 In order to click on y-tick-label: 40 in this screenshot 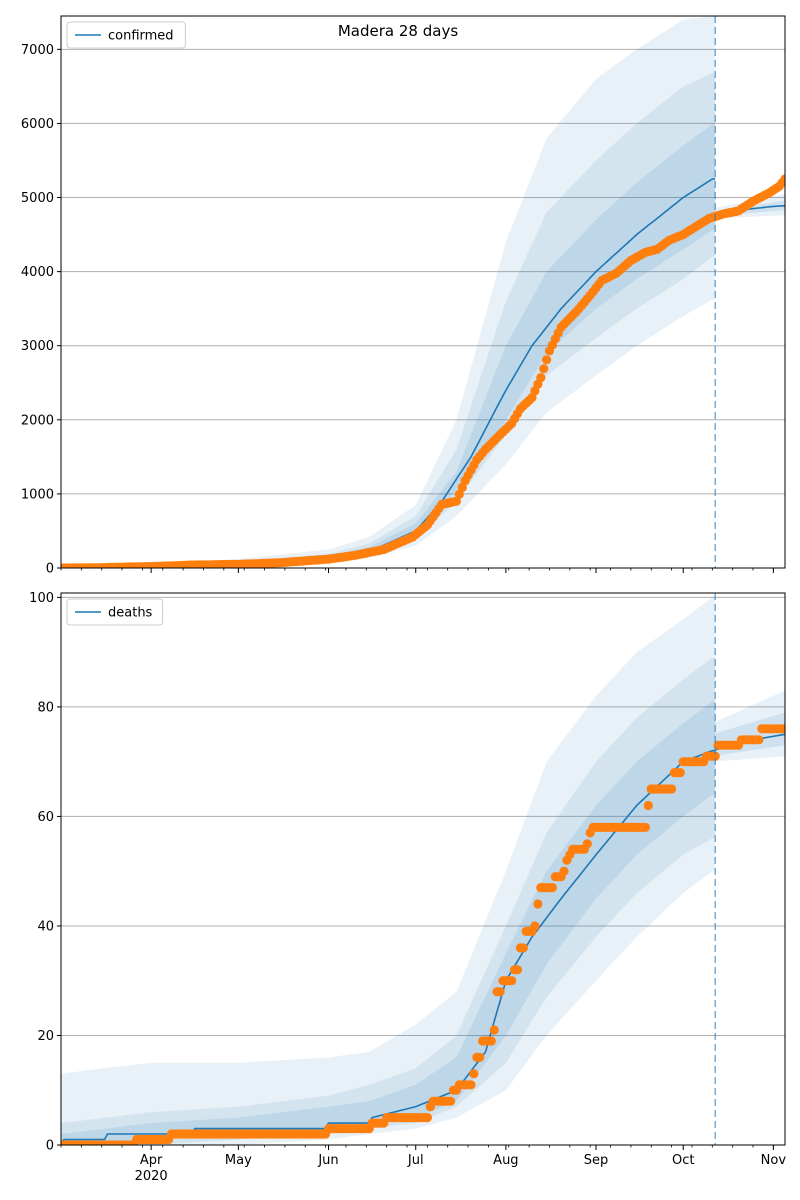, I will do `click(45, 926)`.